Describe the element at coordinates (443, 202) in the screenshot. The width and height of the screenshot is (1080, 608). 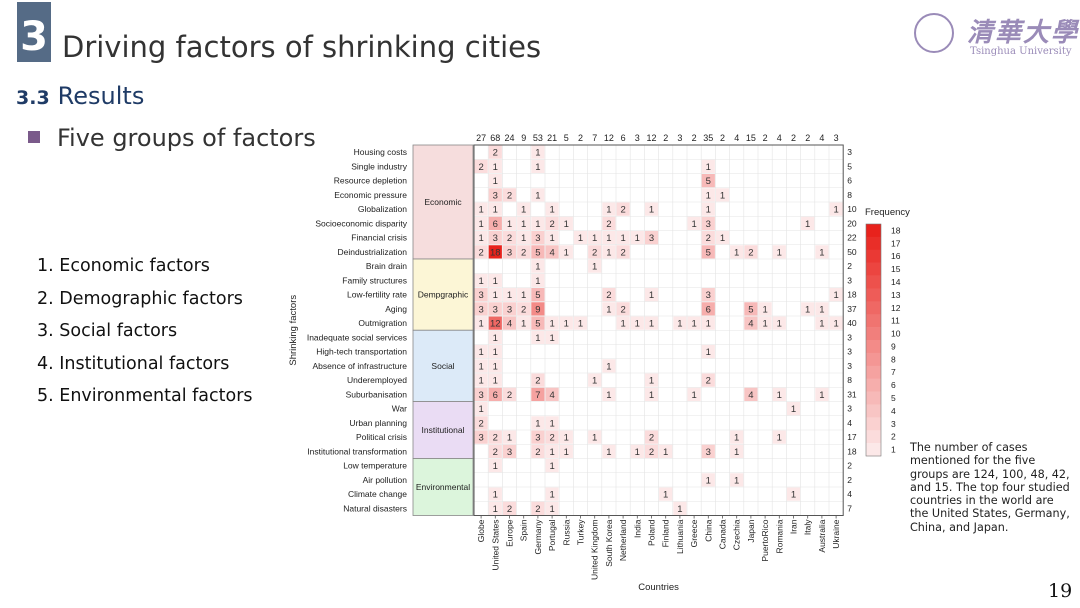
I see `factor-group-box` at that location.